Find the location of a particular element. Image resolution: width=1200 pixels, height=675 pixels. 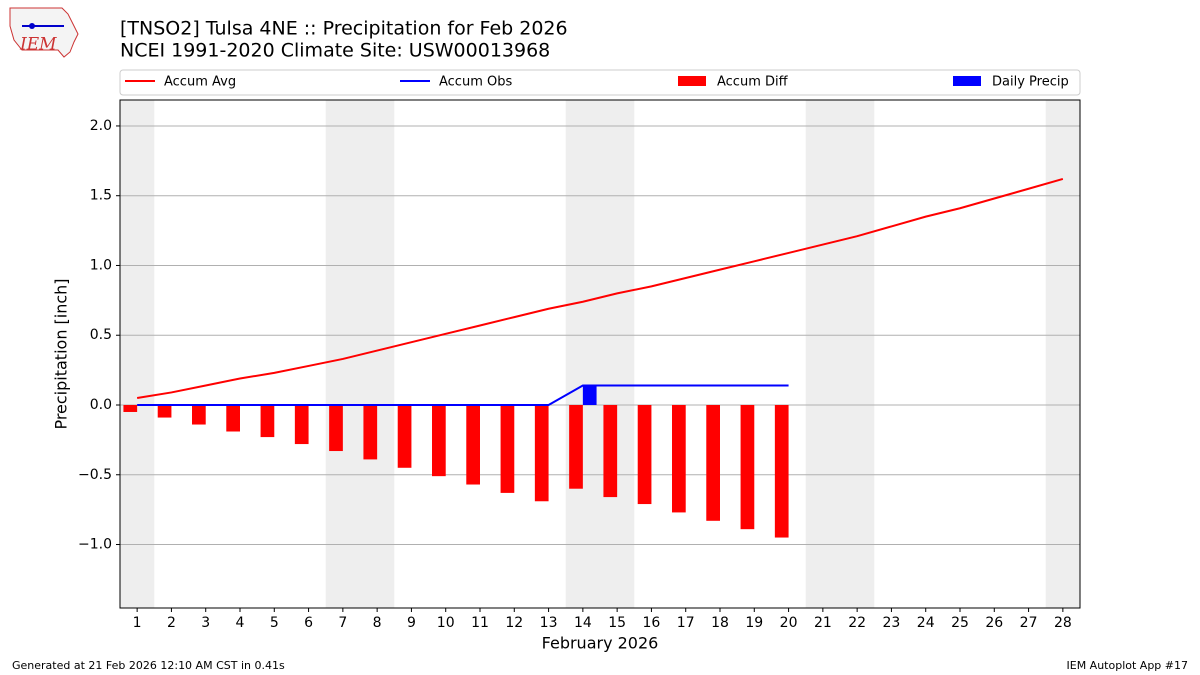

x-tick-label: 1 is located at coordinates (137, 623).